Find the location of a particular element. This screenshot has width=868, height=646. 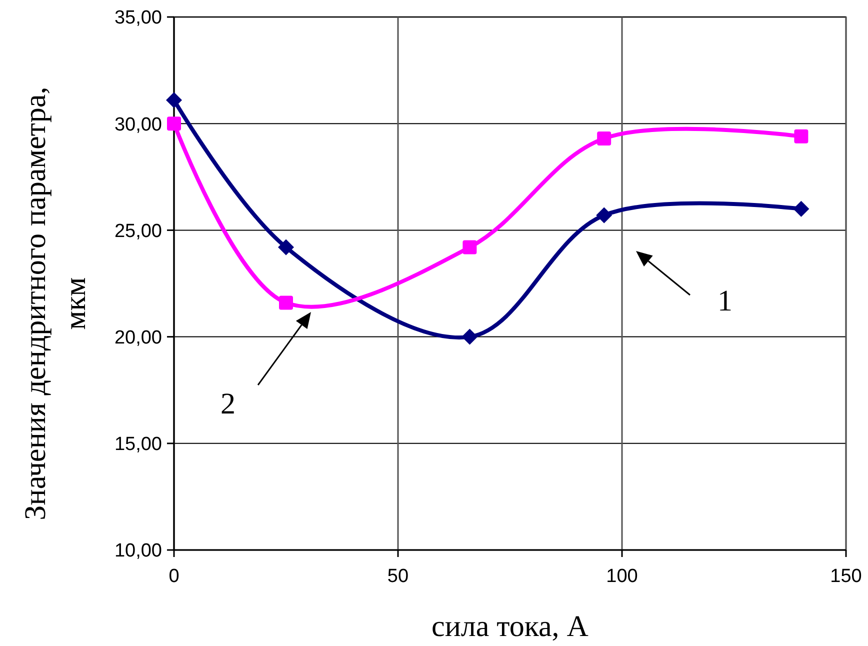

x-tick-label: 0 is located at coordinates (174, 576).